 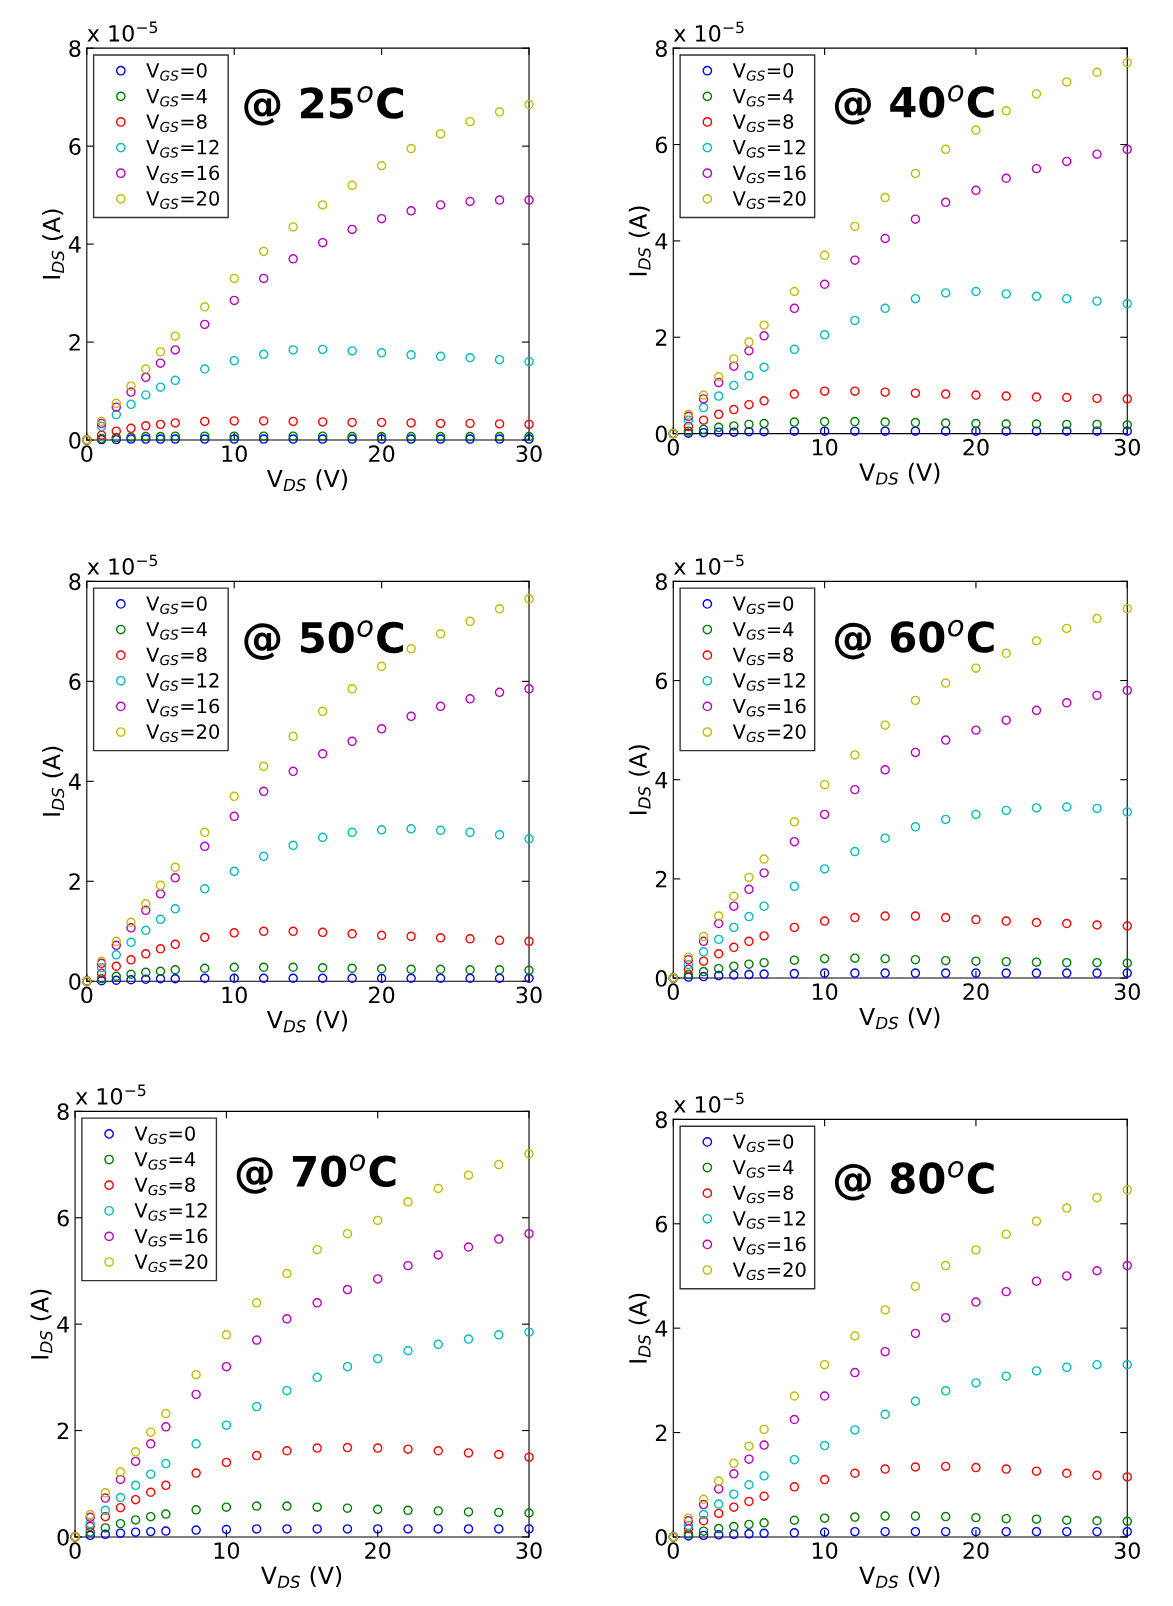 I want to click on annotation: @ 80$^{o}$C, so click(x=914, y=1181).